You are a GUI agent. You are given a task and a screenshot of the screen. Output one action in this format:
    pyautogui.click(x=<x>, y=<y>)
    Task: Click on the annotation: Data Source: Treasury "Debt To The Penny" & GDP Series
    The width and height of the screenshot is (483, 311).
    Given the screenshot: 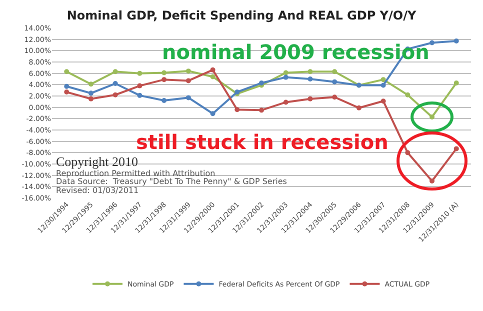 What is the action you would take?
    pyautogui.click(x=171, y=181)
    